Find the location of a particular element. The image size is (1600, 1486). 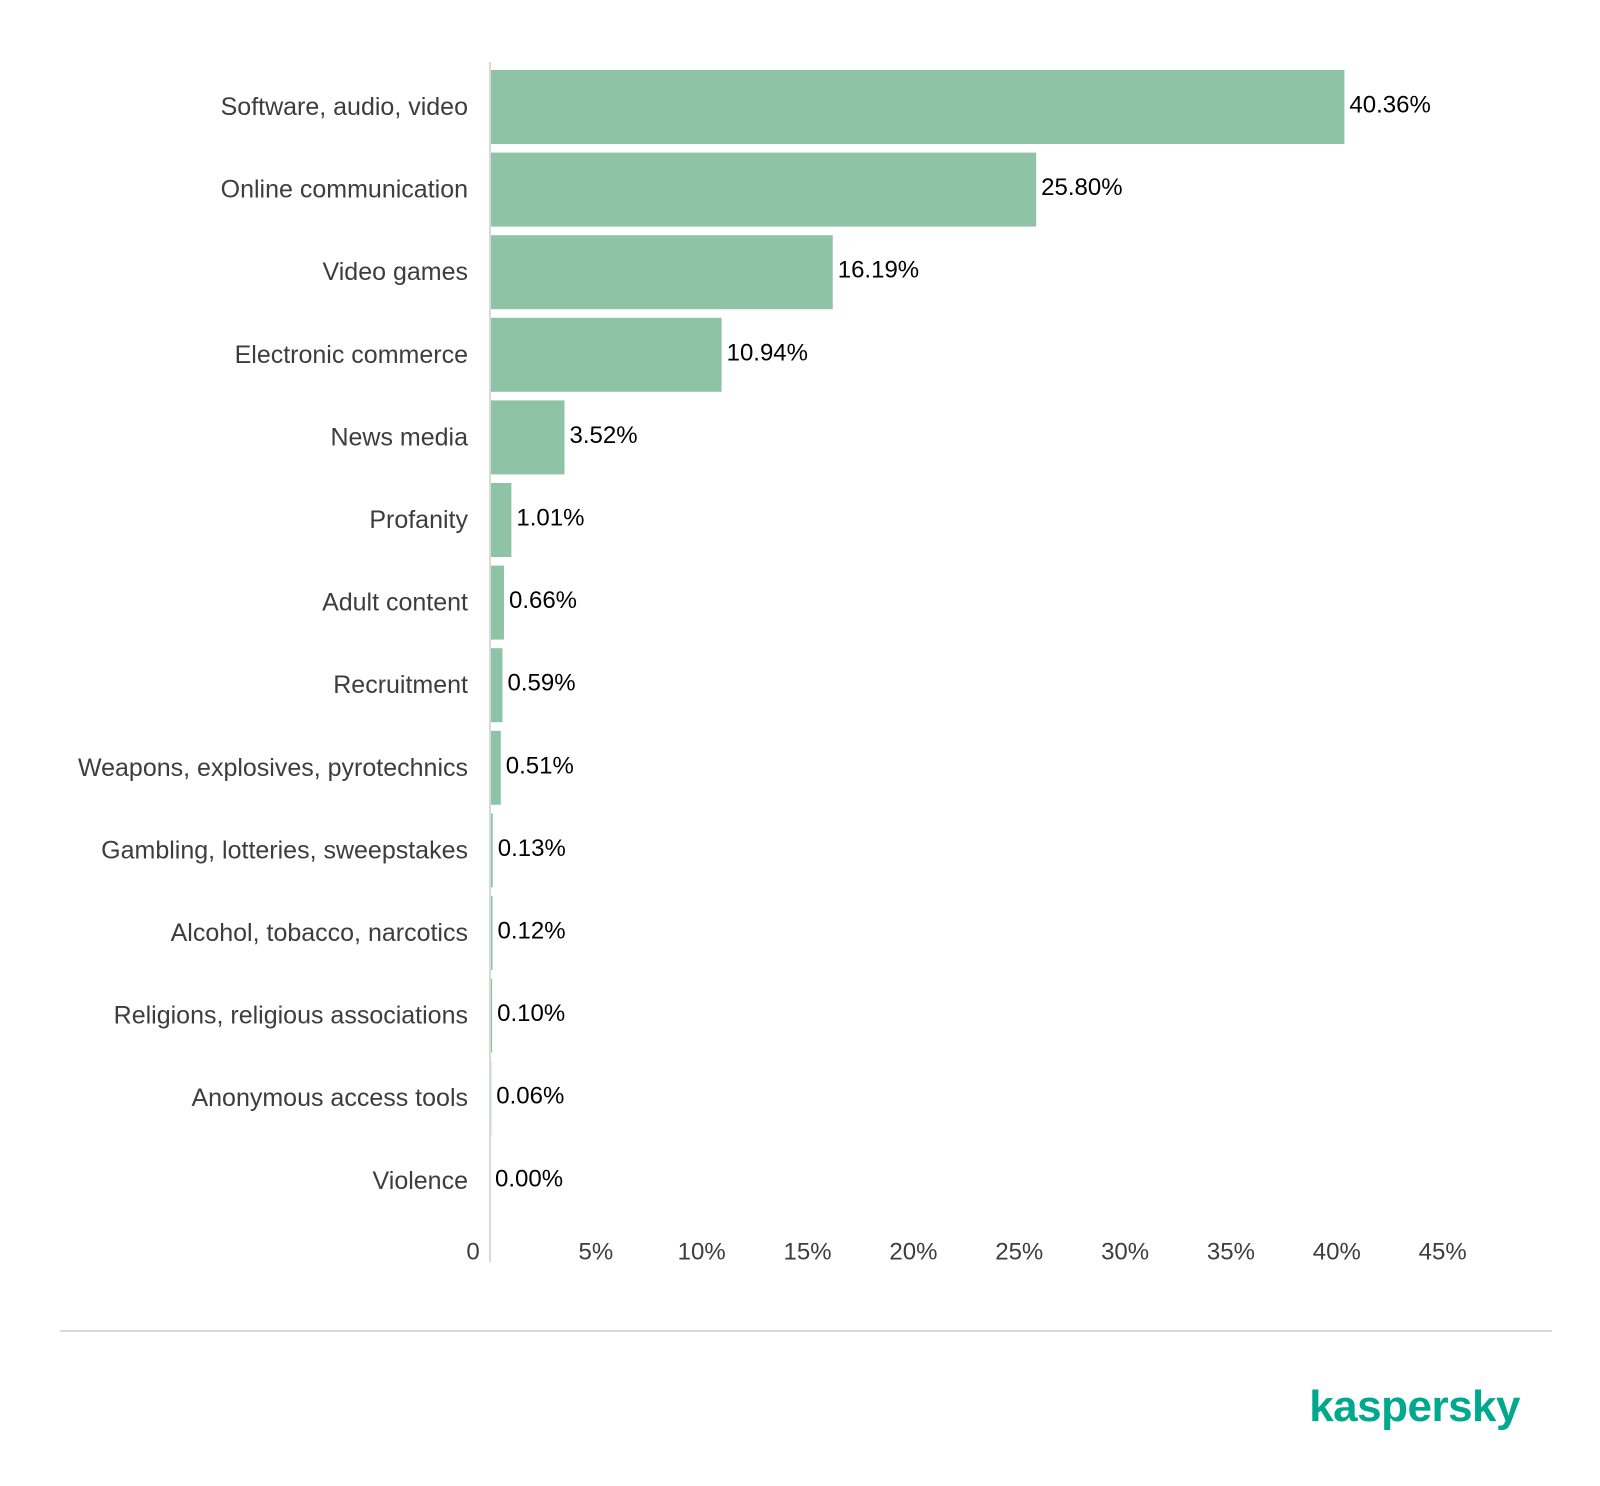

bar-news-media is located at coordinates (527, 437).